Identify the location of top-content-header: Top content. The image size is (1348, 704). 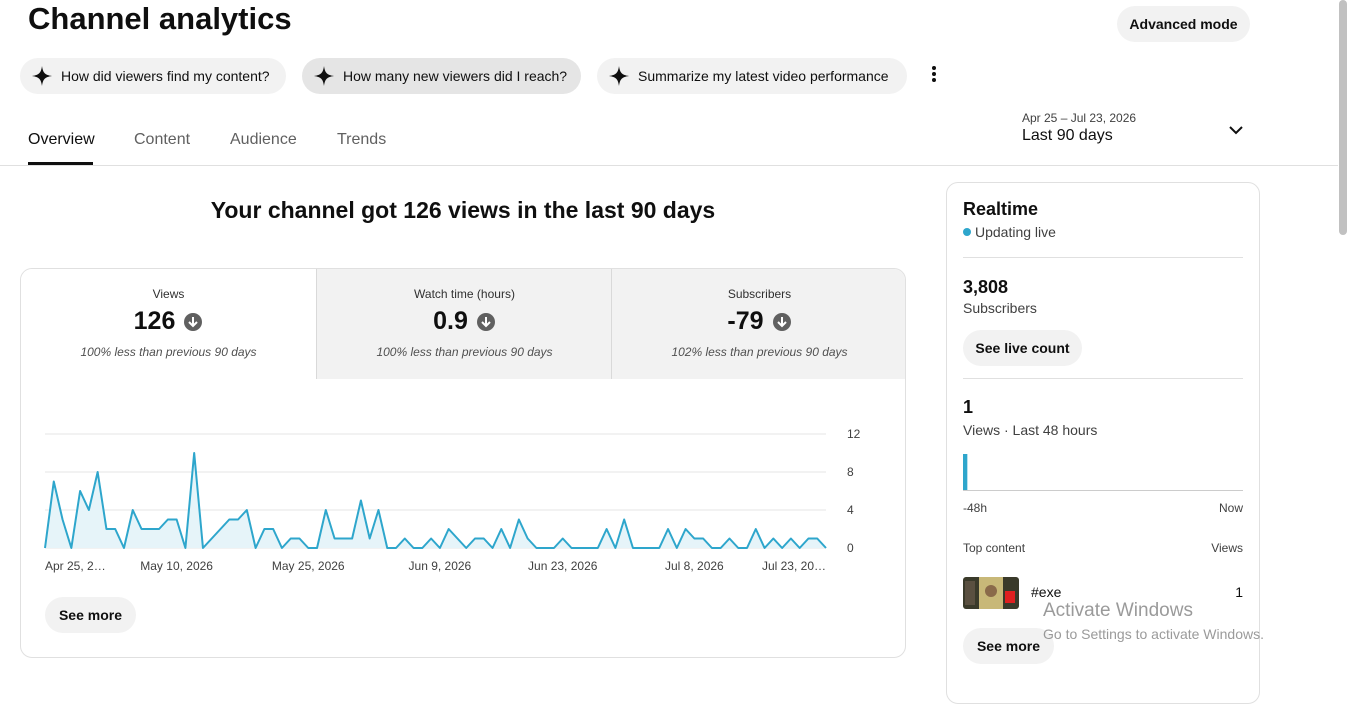
(994, 548).